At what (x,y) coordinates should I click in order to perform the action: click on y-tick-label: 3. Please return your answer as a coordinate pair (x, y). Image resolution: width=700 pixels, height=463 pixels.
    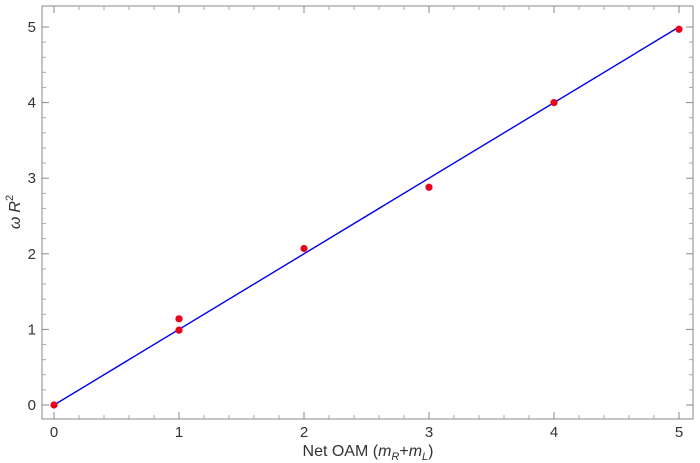
    Looking at the image, I should click on (32, 178).